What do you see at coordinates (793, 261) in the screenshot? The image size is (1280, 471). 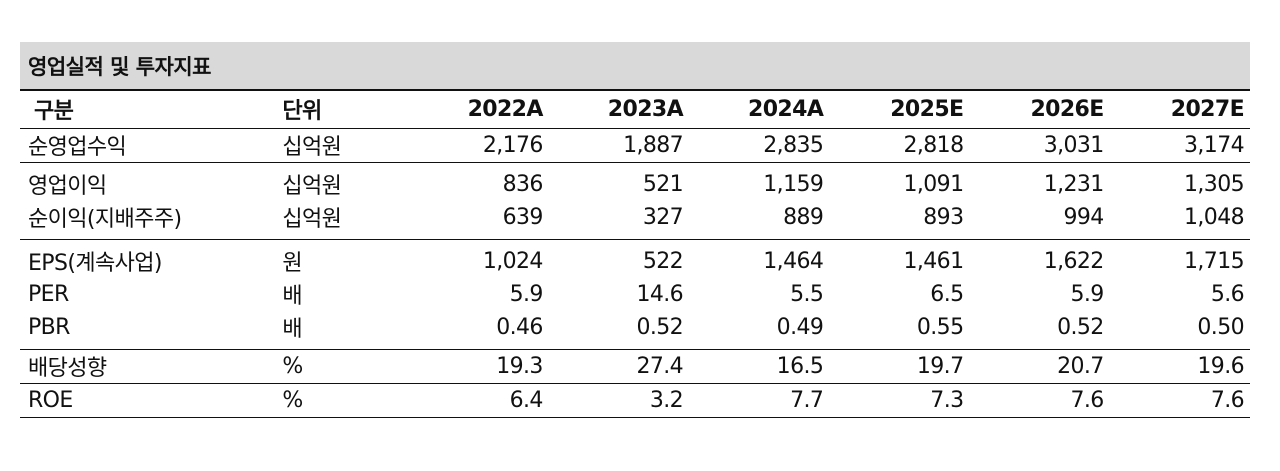 I see `cell-value: 1,464` at bounding box center [793, 261].